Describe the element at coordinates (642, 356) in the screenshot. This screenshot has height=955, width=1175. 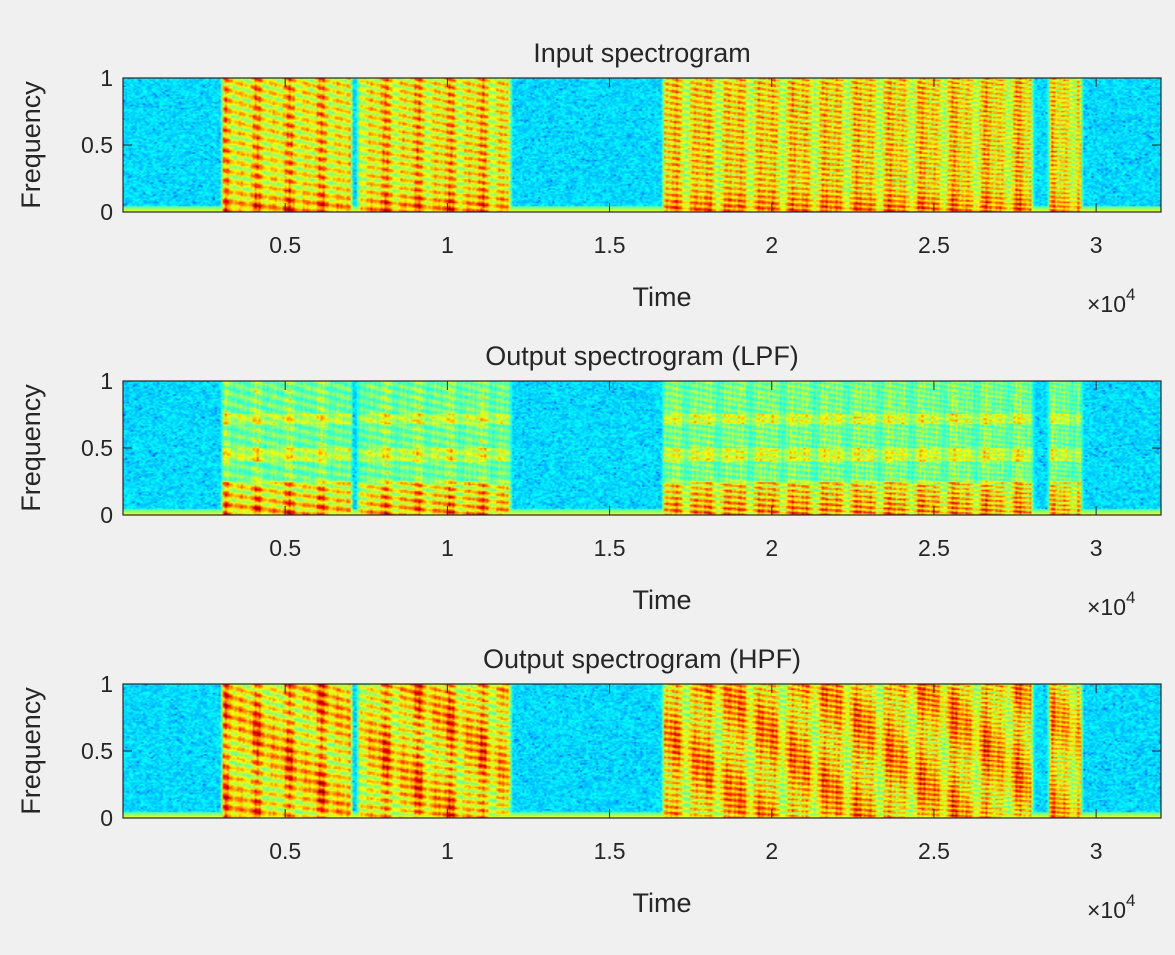
I see `subplot-title: Output spectrogram (LPF)` at that location.